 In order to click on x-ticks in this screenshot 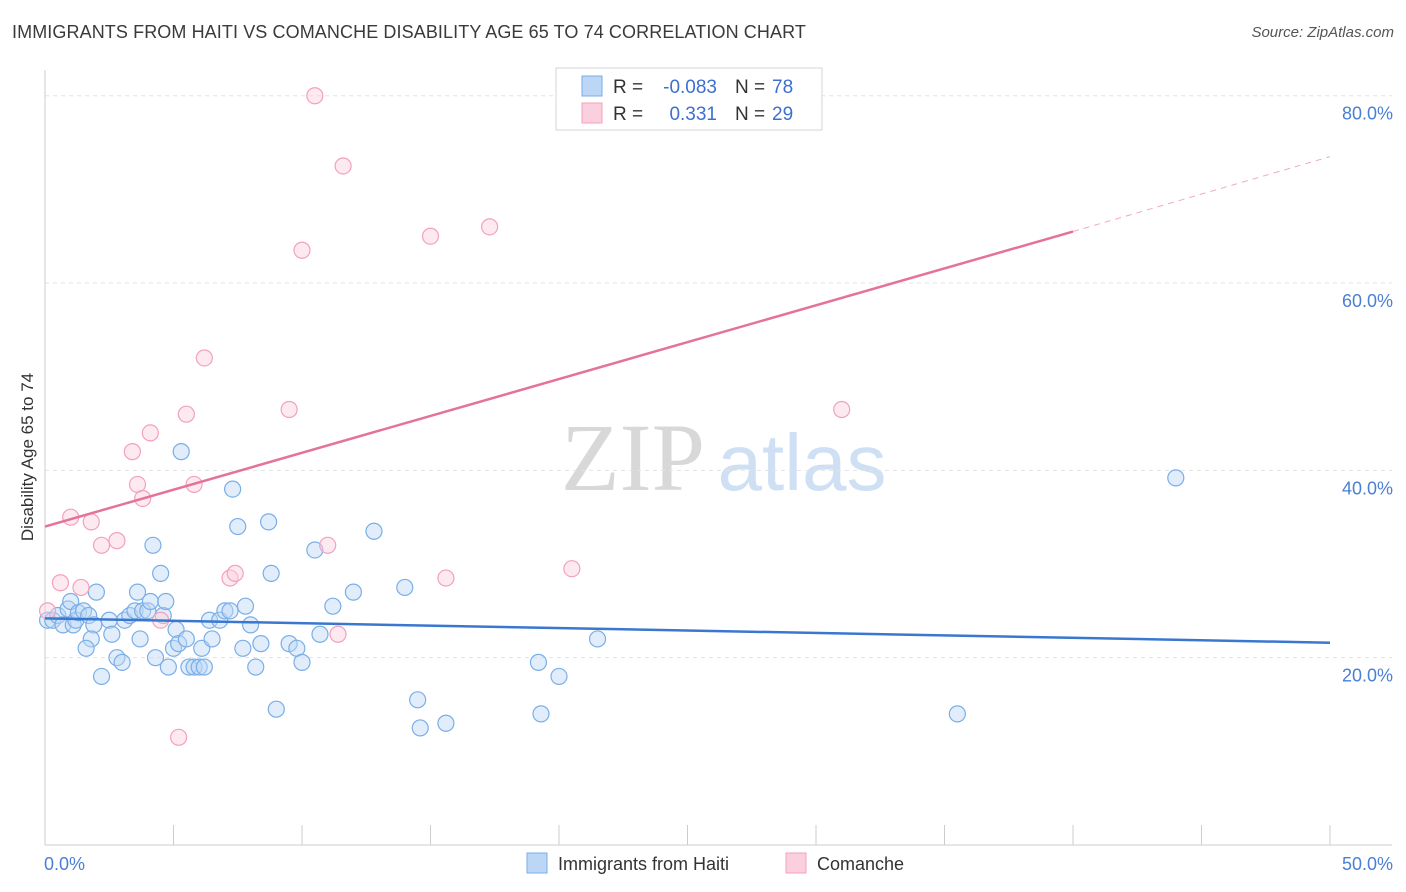, I will do `click(687, 835)`.